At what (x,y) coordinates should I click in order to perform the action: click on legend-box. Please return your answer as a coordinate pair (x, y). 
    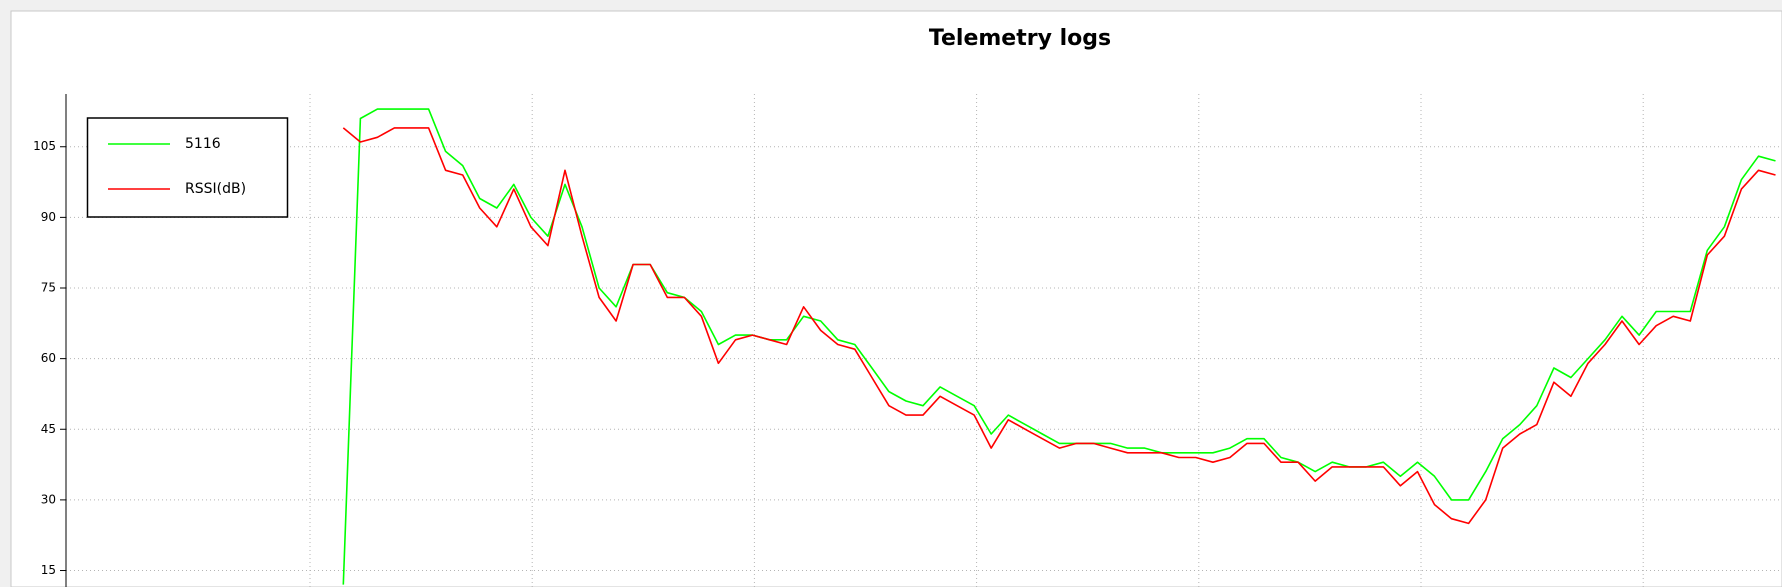
    Looking at the image, I should click on (187, 167).